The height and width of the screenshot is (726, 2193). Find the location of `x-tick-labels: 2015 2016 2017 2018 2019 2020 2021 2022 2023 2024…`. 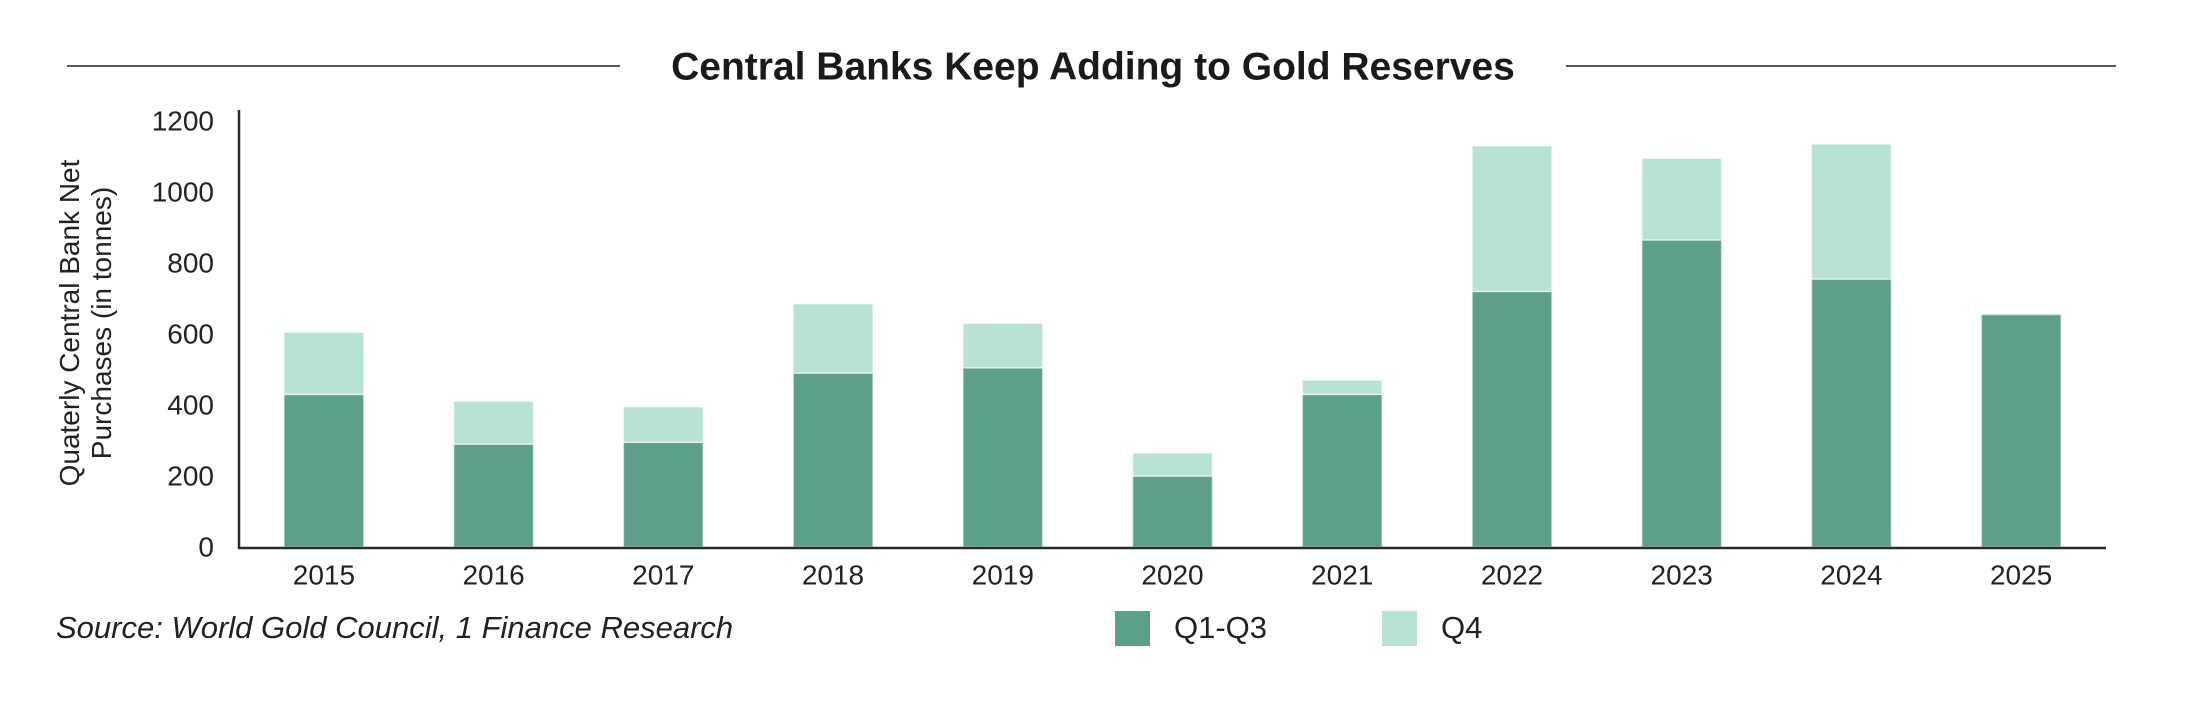

x-tick-labels: 2015 2016 2017 2018 2019 2020 2021 2022 2023 2024… is located at coordinates (1172, 575).